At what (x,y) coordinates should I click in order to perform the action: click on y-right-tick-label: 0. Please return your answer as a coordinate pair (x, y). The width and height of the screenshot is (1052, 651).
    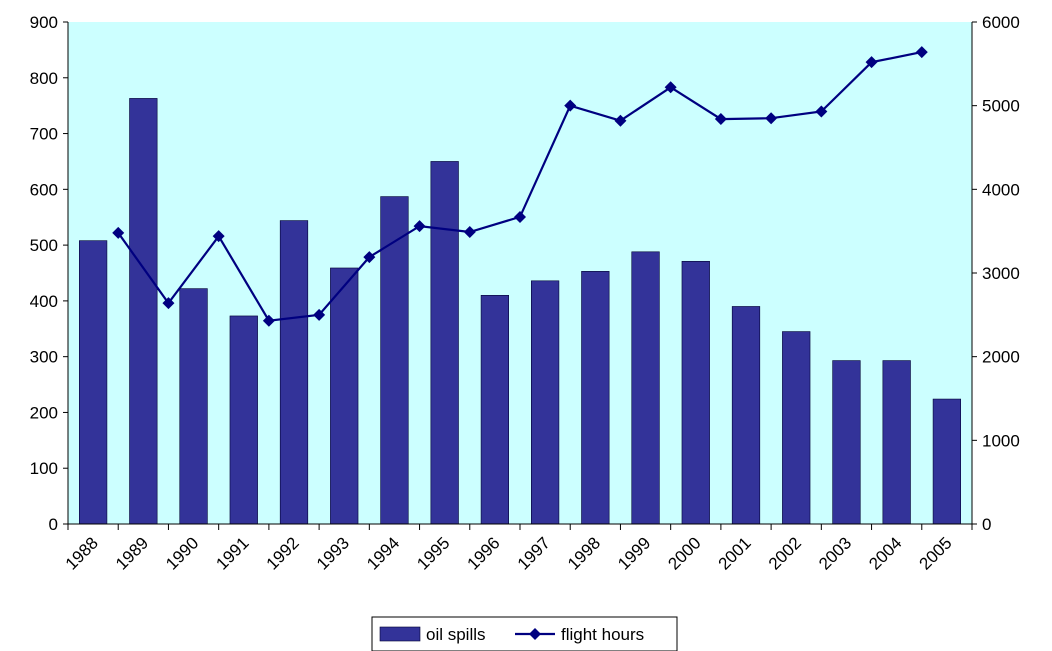
    Looking at the image, I should click on (986, 524).